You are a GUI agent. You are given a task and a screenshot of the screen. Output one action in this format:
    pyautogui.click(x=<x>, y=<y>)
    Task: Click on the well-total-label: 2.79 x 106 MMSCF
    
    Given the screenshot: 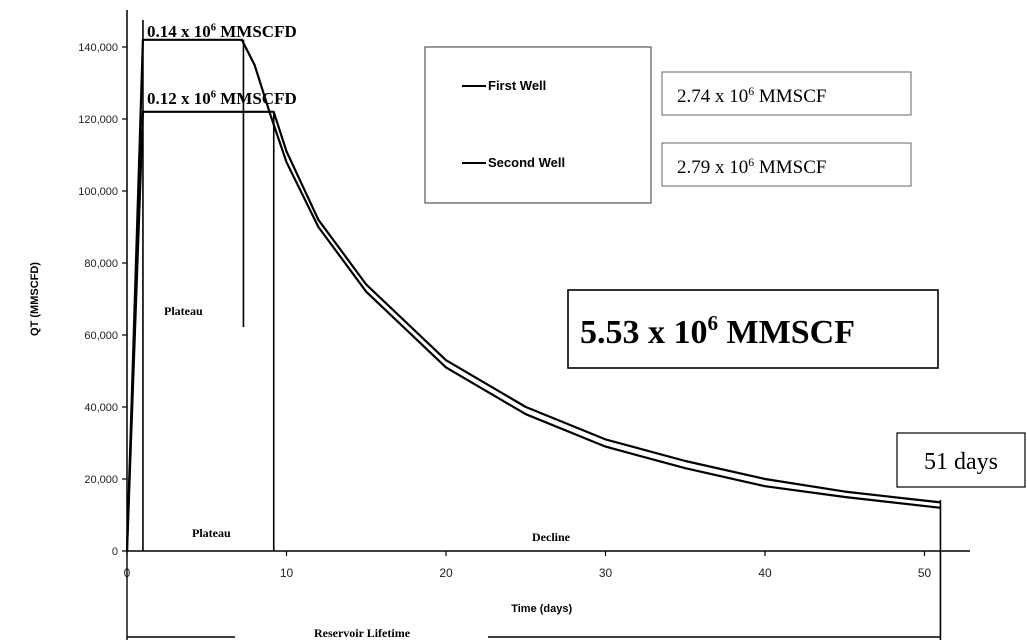 What is the action you would take?
    pyautogui.click(x=752, y=167)
    